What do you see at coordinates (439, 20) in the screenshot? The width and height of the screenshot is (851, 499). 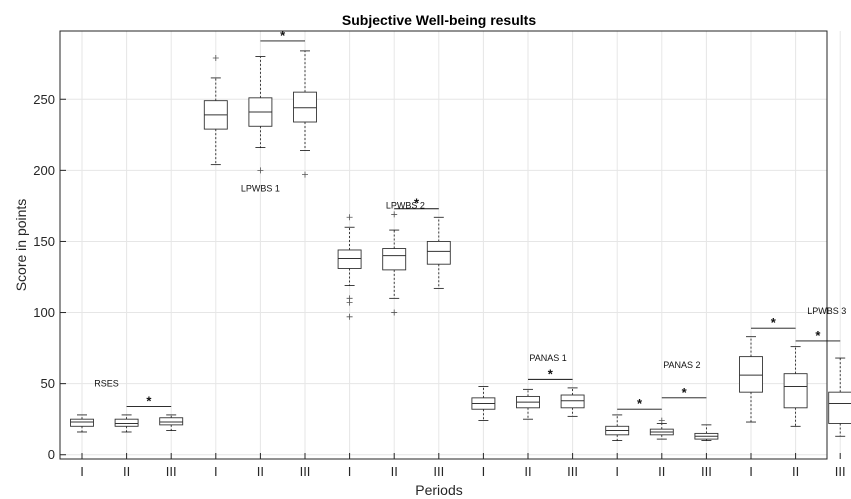 I see `chart-title: Subjective Well-being results` at bounding box center [439, 20].